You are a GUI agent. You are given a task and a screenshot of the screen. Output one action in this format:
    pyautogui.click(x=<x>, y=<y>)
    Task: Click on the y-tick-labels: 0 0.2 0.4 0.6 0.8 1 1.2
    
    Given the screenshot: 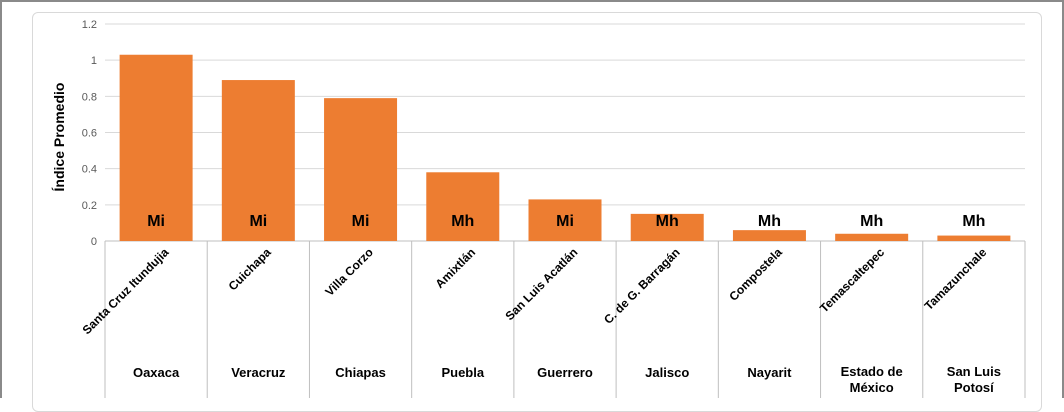 What is the action you would take?
    pyautogui.click(x=89, y=133)
    